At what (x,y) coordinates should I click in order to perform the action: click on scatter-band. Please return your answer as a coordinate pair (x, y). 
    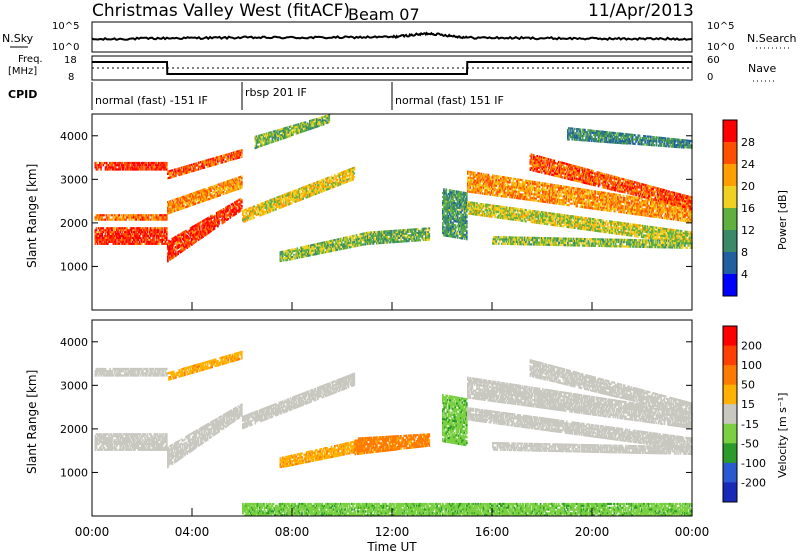
    Looking at the image, I should click on (205, 230).